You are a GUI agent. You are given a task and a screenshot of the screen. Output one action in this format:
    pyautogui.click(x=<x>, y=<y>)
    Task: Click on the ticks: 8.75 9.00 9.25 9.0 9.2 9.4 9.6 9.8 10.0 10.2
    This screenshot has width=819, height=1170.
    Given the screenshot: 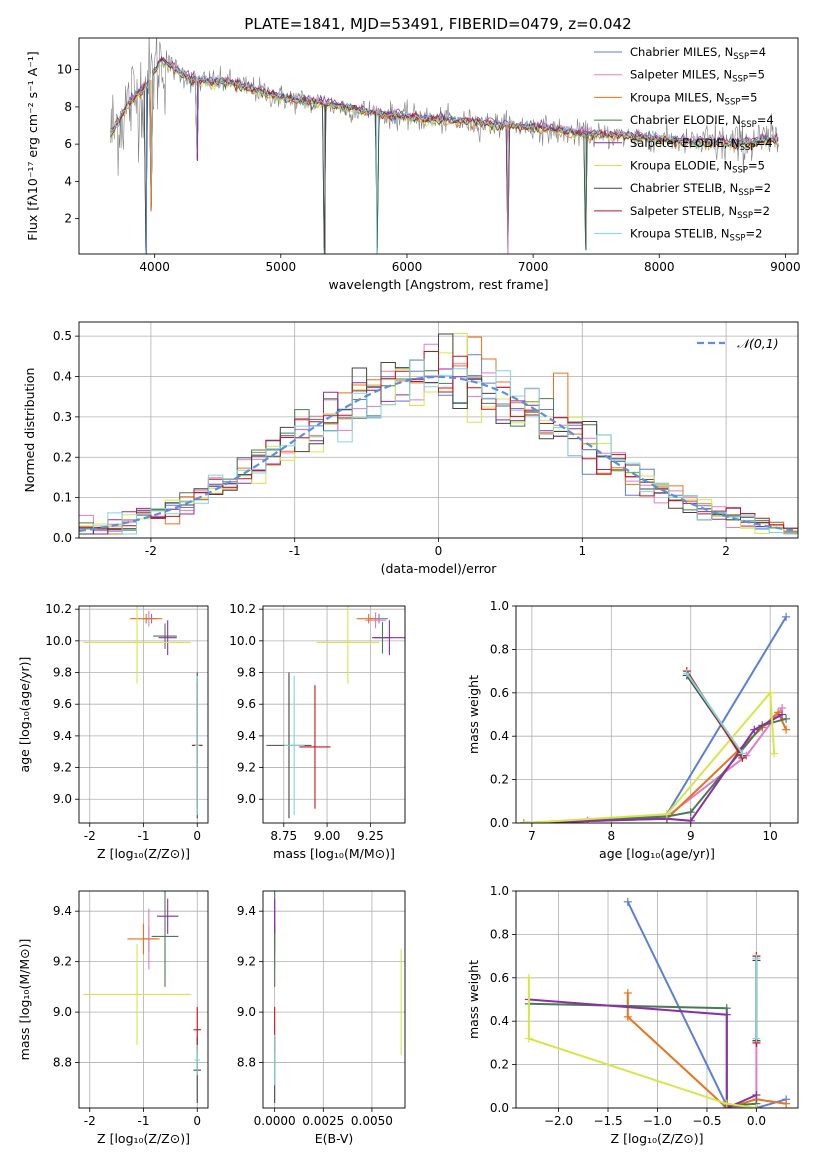 What is the action you would take?
    pyautogui.click(x=306, y=722)
    